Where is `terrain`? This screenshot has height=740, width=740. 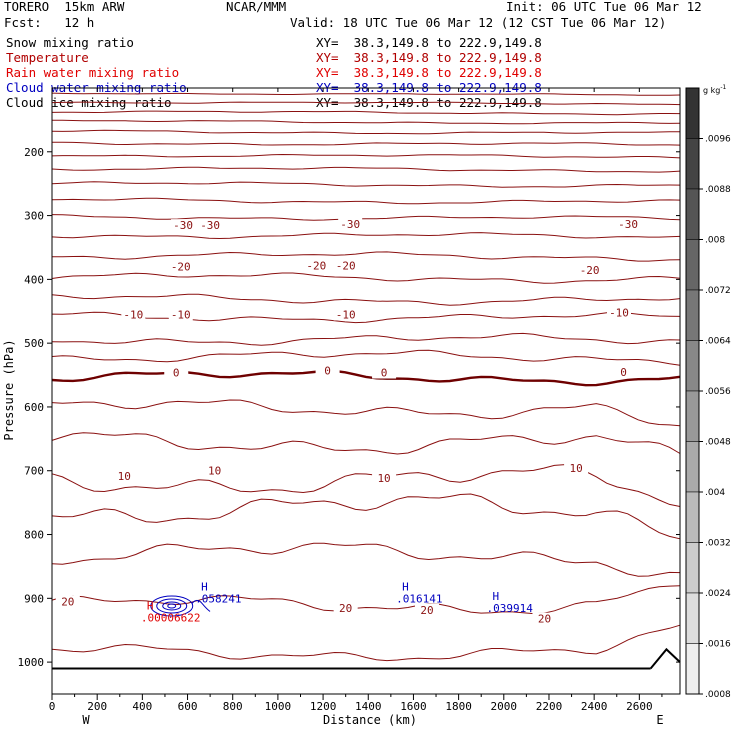
terrain is located at coordinates (665, 658).